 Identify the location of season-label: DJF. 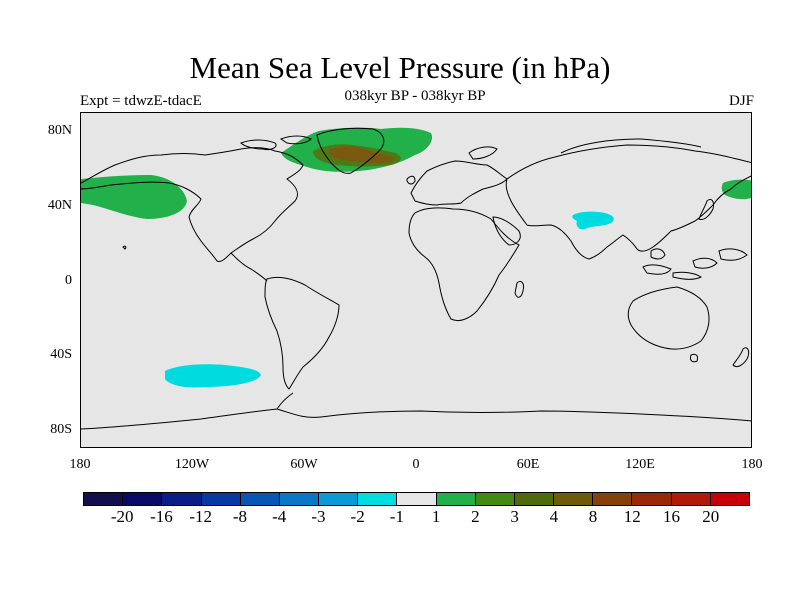
(741, 101).